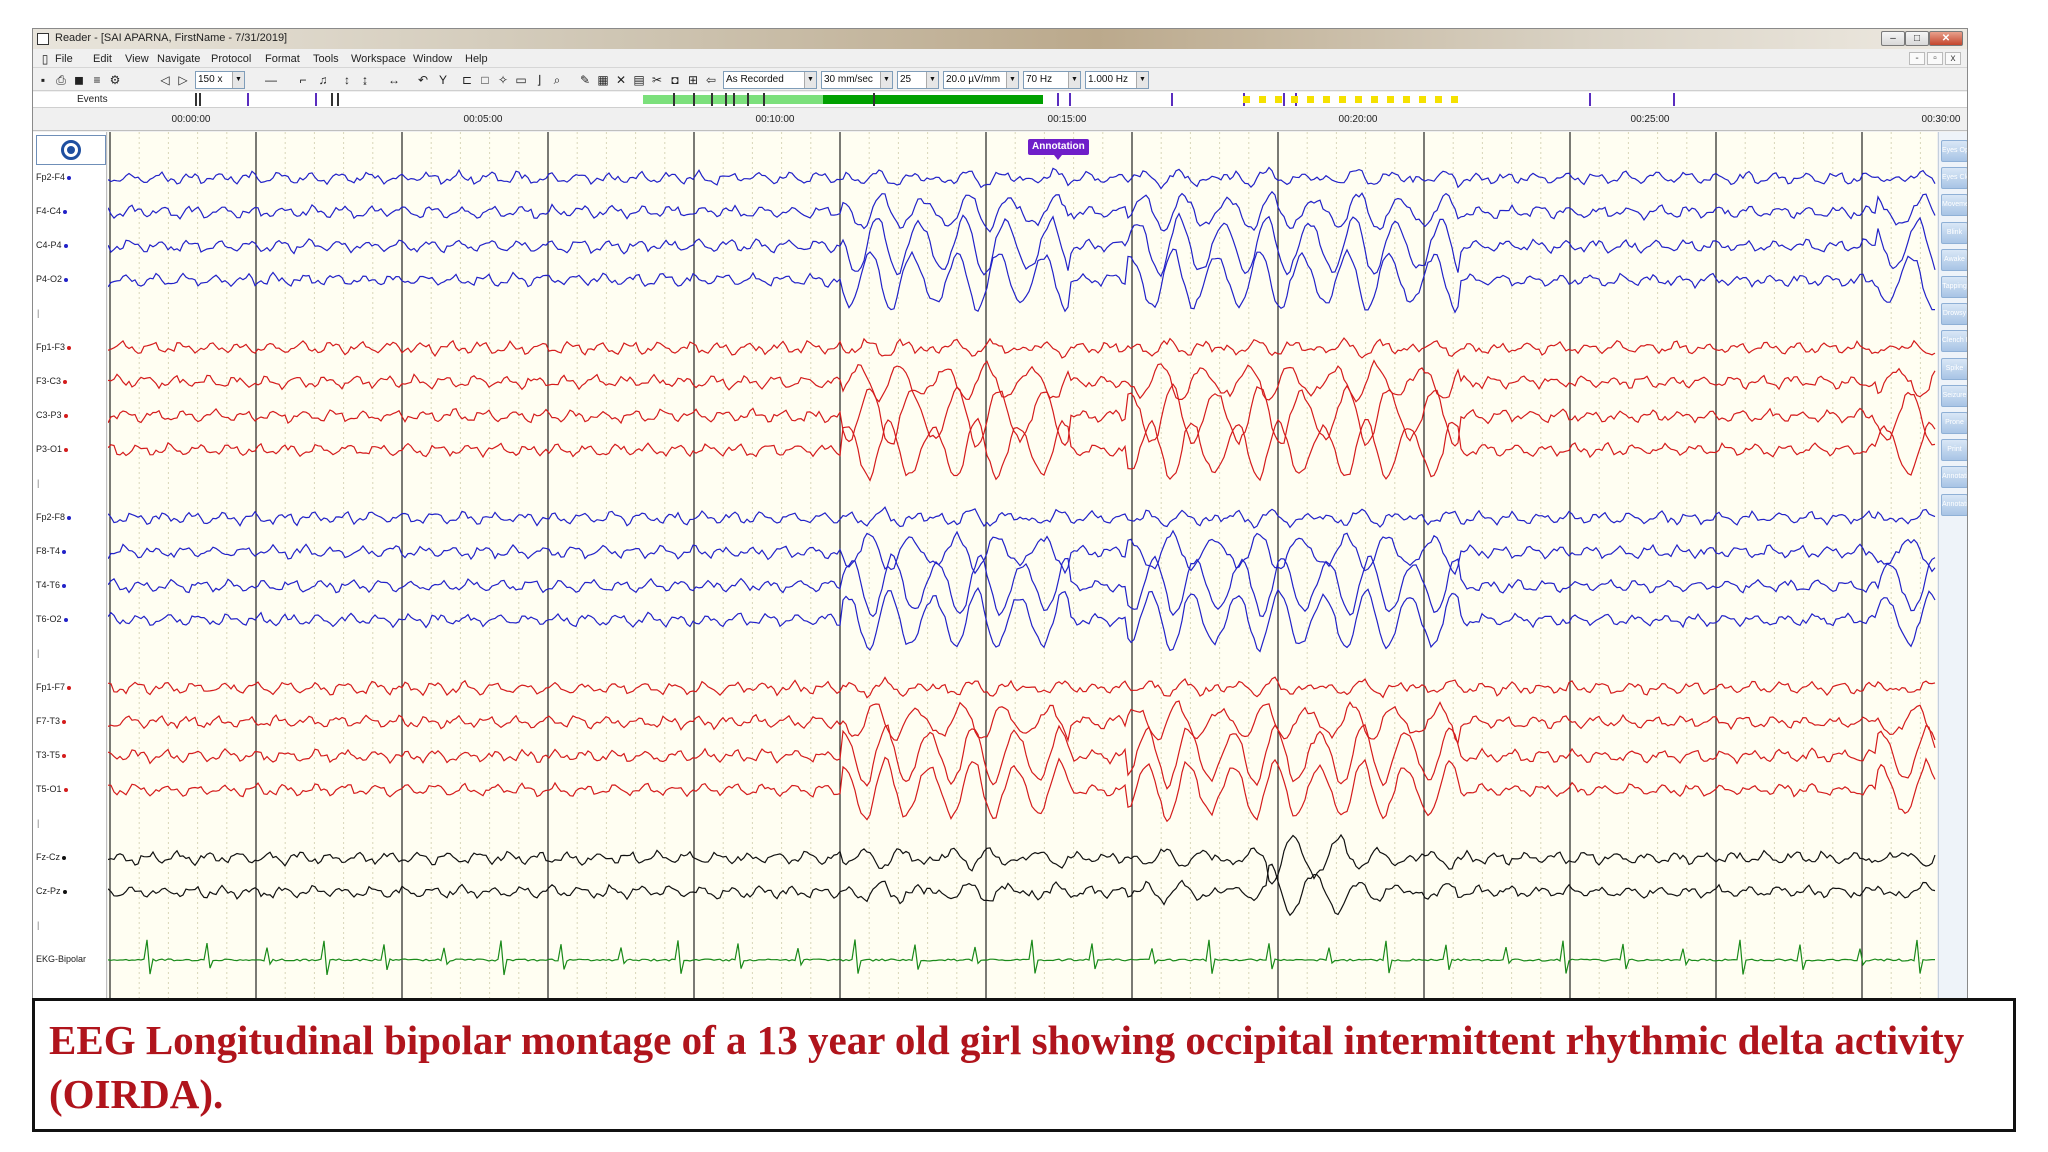 The image size is (2048, 1152). What do you see at coordinates (51, 585) in the screenshot?
I see `channel-label: T4-T6` at bounding box center [51, 585].